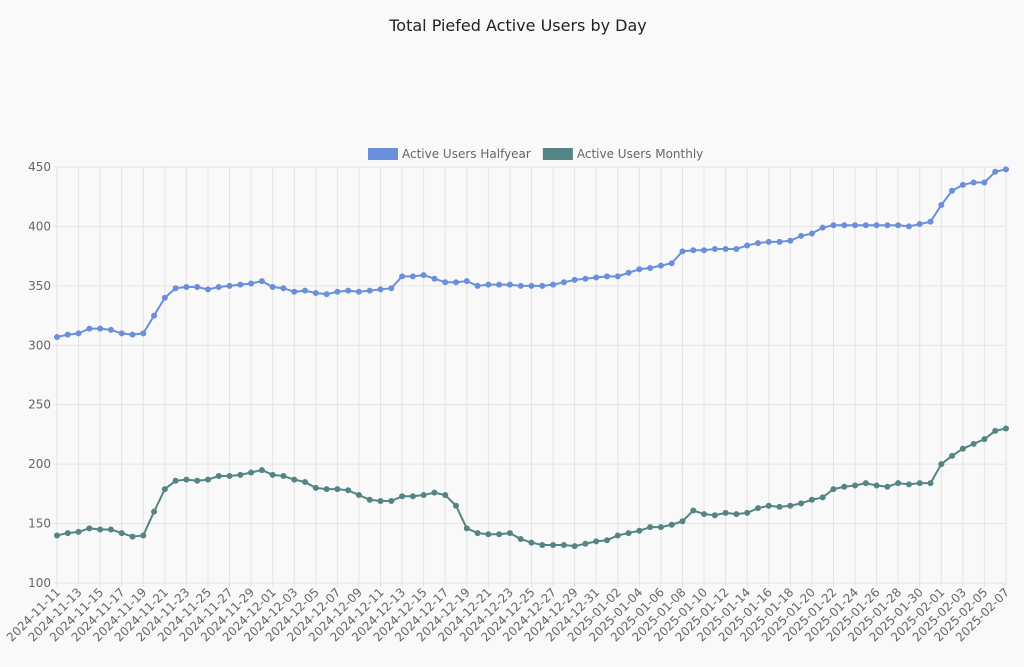  What do you see at coordinates (39, 524) in the screenshot?
I see `y-tick-label: 150` at bounding box center [39, 524].